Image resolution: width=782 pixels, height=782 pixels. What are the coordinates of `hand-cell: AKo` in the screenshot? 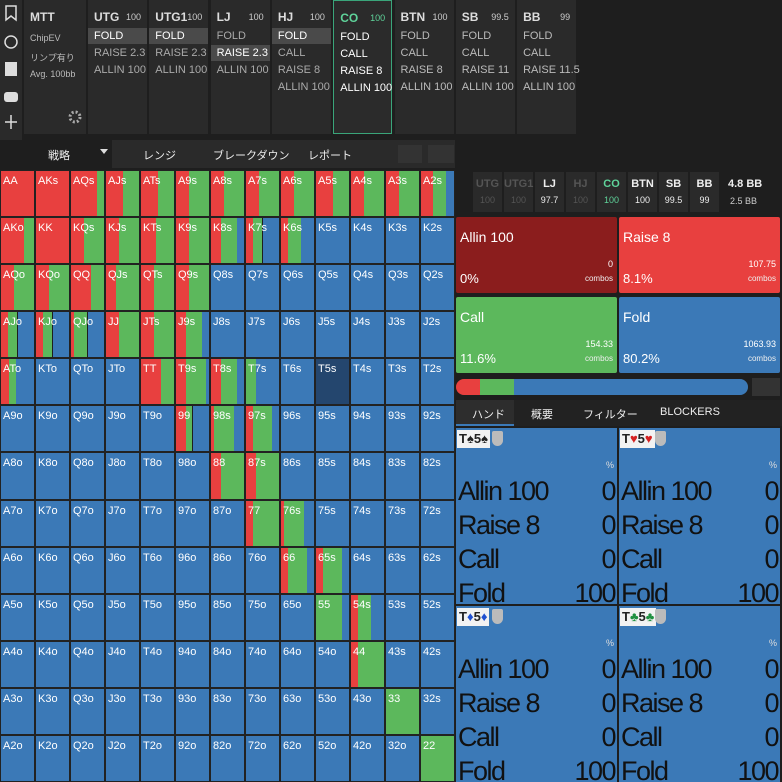 It's located at (17, 241).